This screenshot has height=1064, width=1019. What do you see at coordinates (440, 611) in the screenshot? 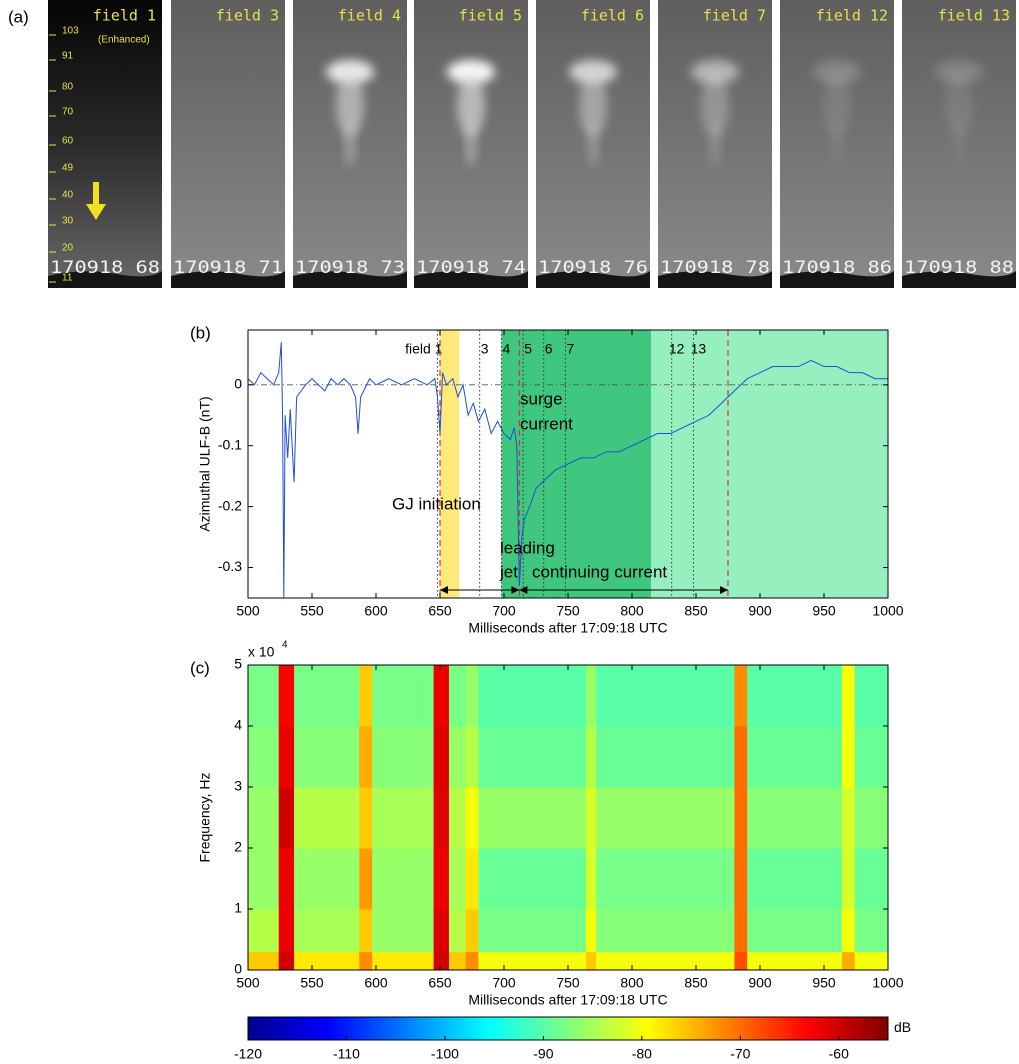
I see `x-tick-label: 650` at bounding box center [440, 611].